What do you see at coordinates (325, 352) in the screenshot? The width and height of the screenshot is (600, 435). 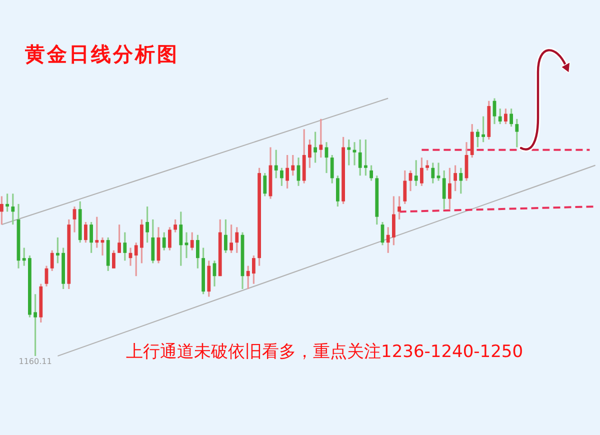 I see `annotation: 上行通道未破依旧看多，重点关注1236-1240-1250` at bounding box center [325, 352].